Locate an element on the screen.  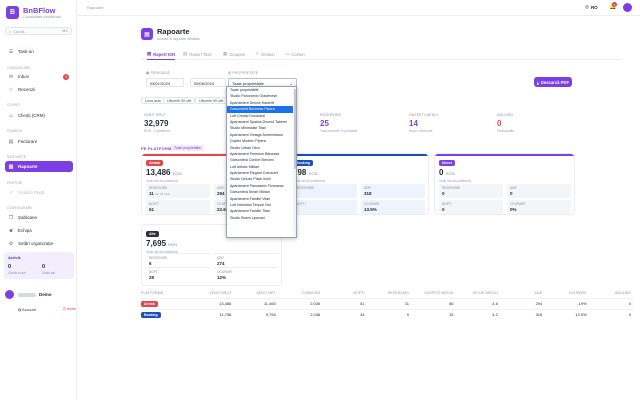
app-logo: B BnBFlow Contabilitate simplificată is located at coordinates (33, 12).